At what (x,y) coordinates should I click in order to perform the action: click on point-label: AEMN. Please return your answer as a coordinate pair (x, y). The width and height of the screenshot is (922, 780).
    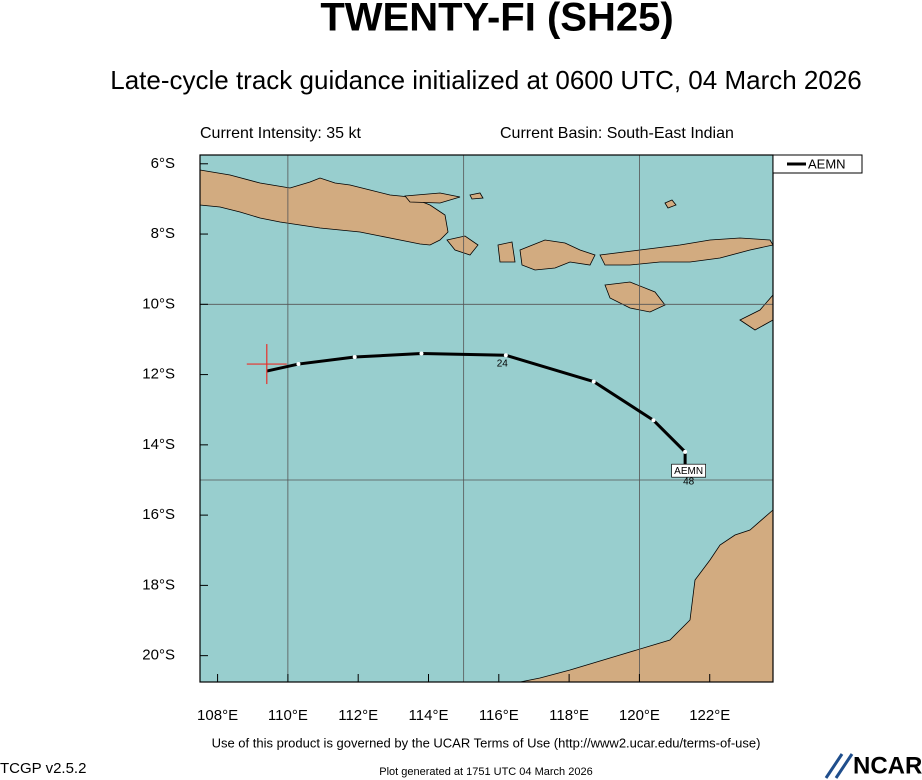
    Looking at the image, I should click on (688, 471).